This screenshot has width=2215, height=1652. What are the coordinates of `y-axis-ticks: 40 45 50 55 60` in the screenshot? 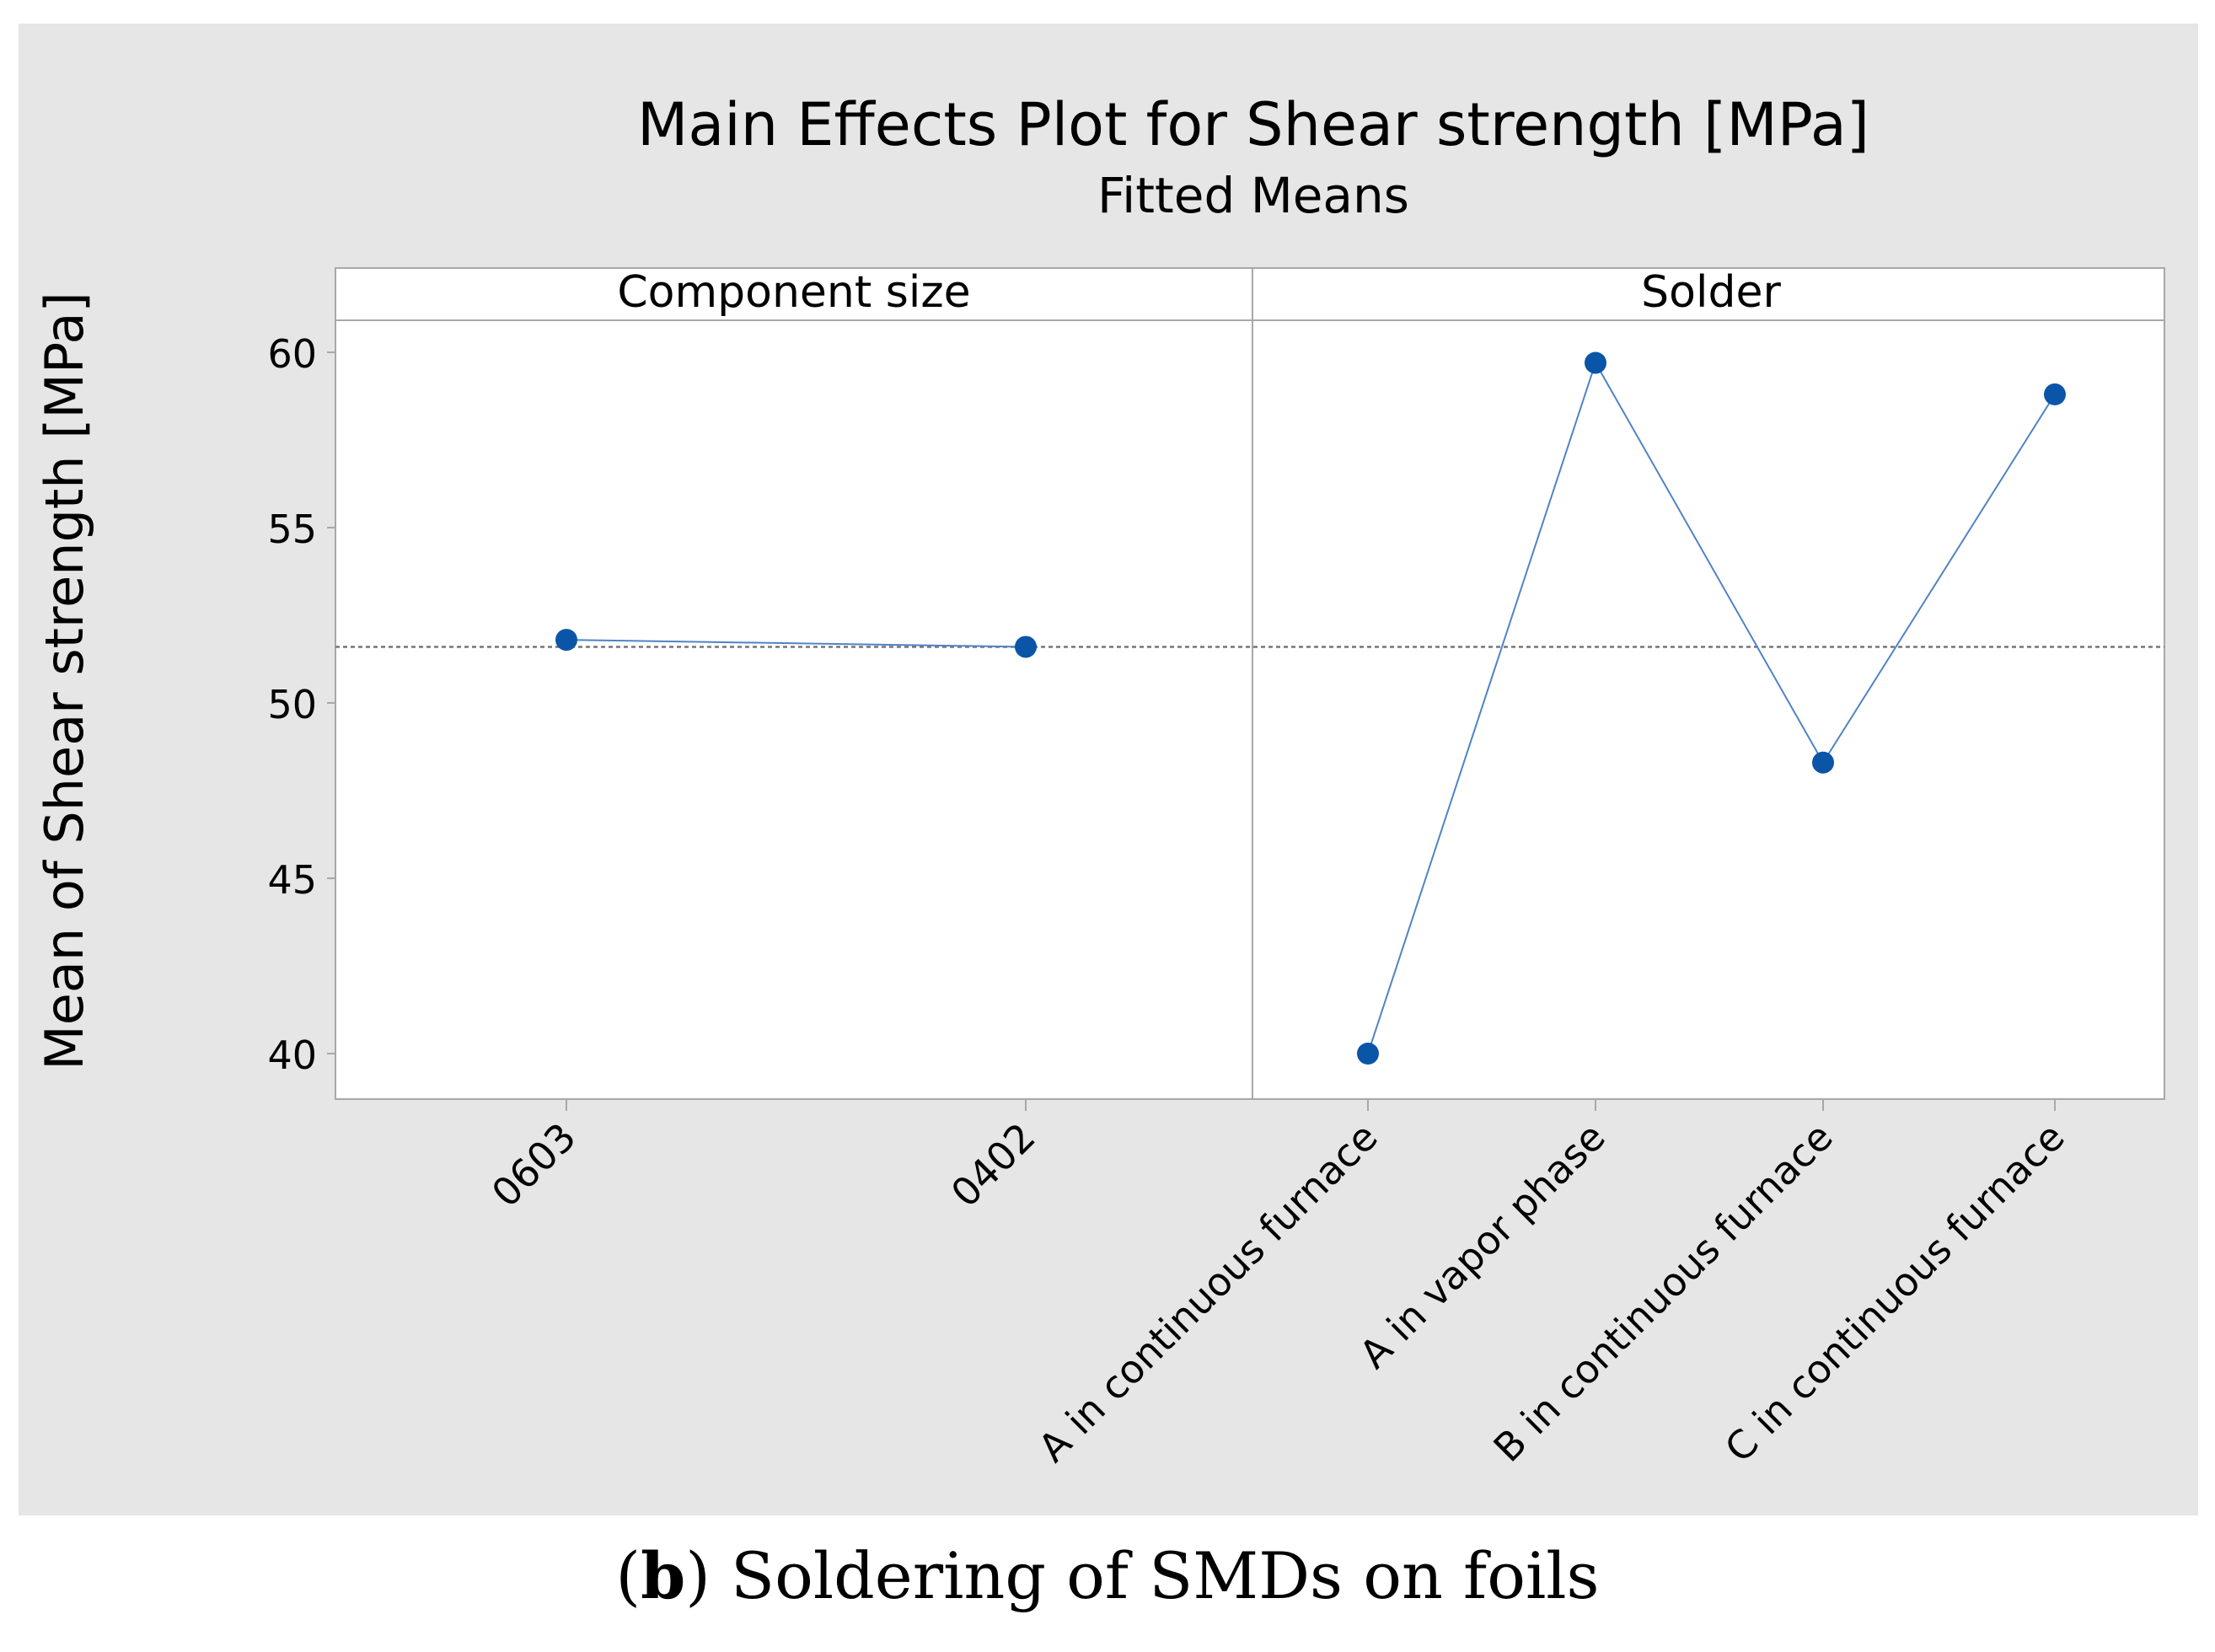 It's located at (301, 704).